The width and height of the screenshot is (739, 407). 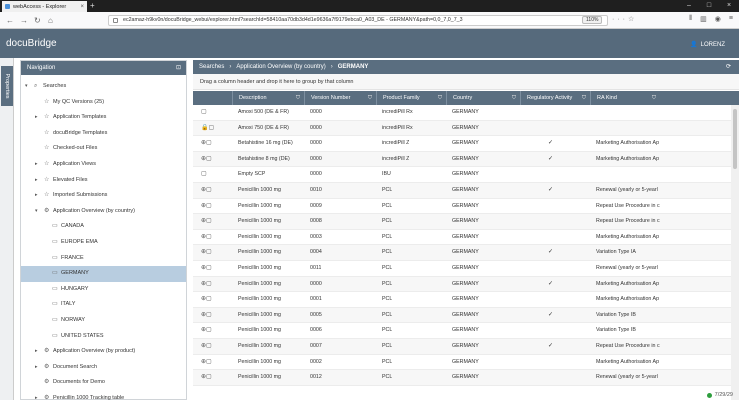 What do you see at coordinates (103, 383) in the screenshot?
I see `nav-item: ⚙Documents for Demo` at bounding box center [103, 383].